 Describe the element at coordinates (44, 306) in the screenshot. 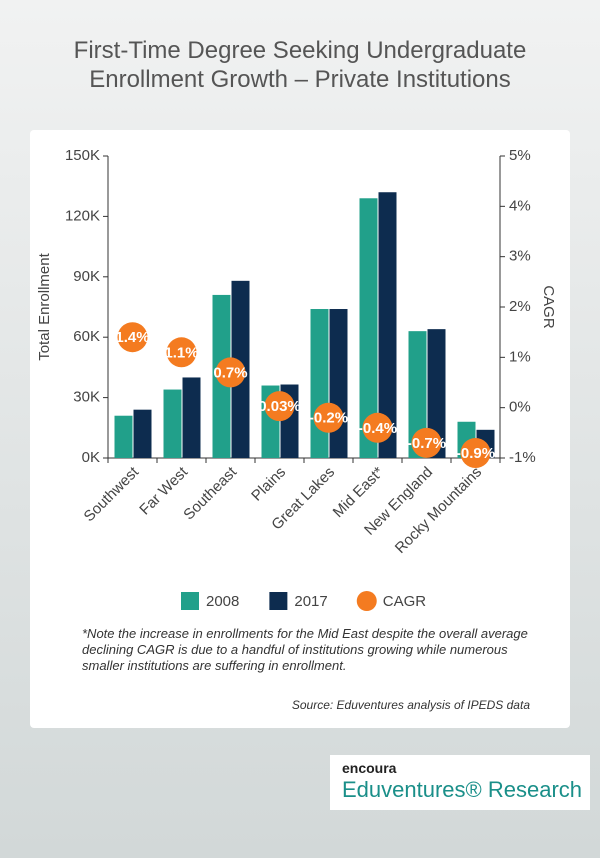

I see `y-axis-title: Total Enrollment` at that location.